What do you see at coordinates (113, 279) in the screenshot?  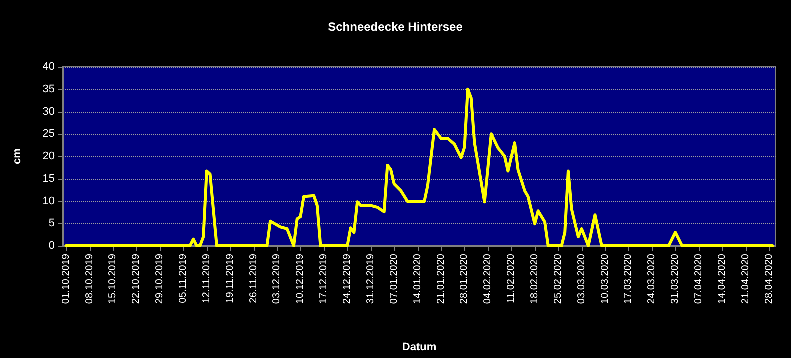 I see `x-tick-label: 15.10.2019` at bounding box center [113, 279].